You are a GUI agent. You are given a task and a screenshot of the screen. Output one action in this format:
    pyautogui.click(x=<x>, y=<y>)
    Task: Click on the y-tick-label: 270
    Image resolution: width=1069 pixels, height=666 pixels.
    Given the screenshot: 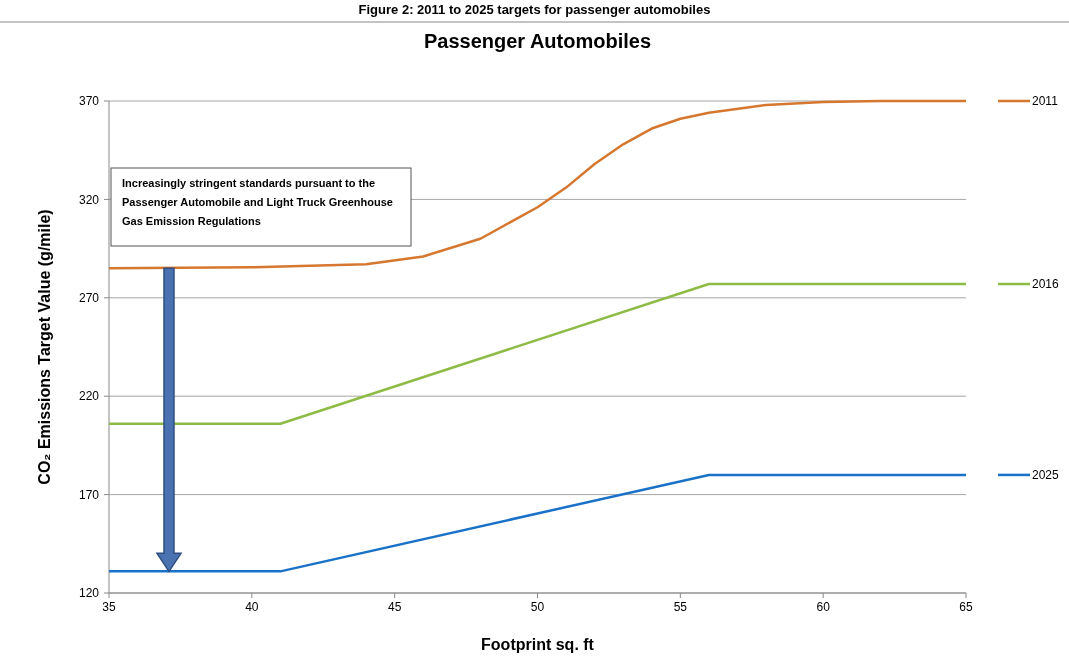 What is the action you would take?
    pyautogui.click(x=89, y=298)
    